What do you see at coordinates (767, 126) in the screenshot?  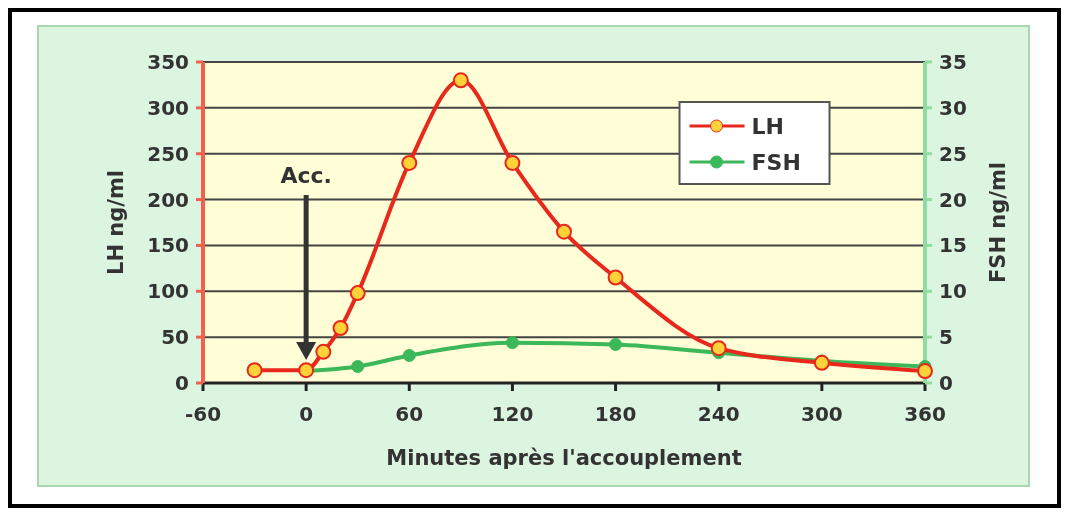 I see `legend-label: LH` at bounding box center [767, 126].